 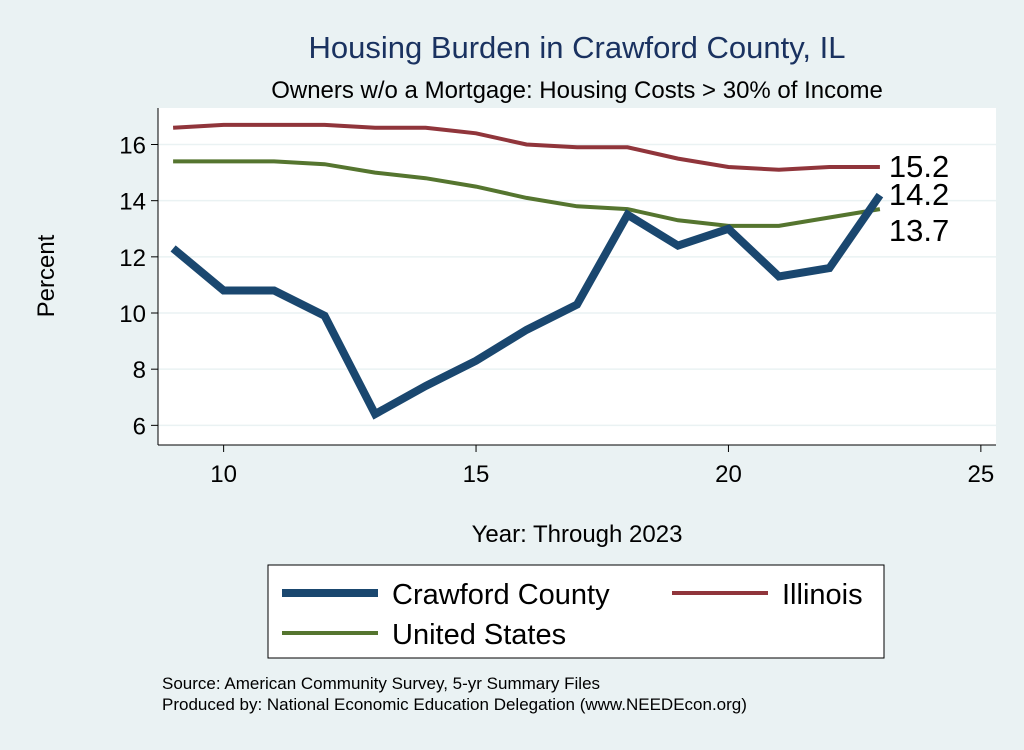 I want to click on y-tick-label: 12, so click(x=132, y=258).